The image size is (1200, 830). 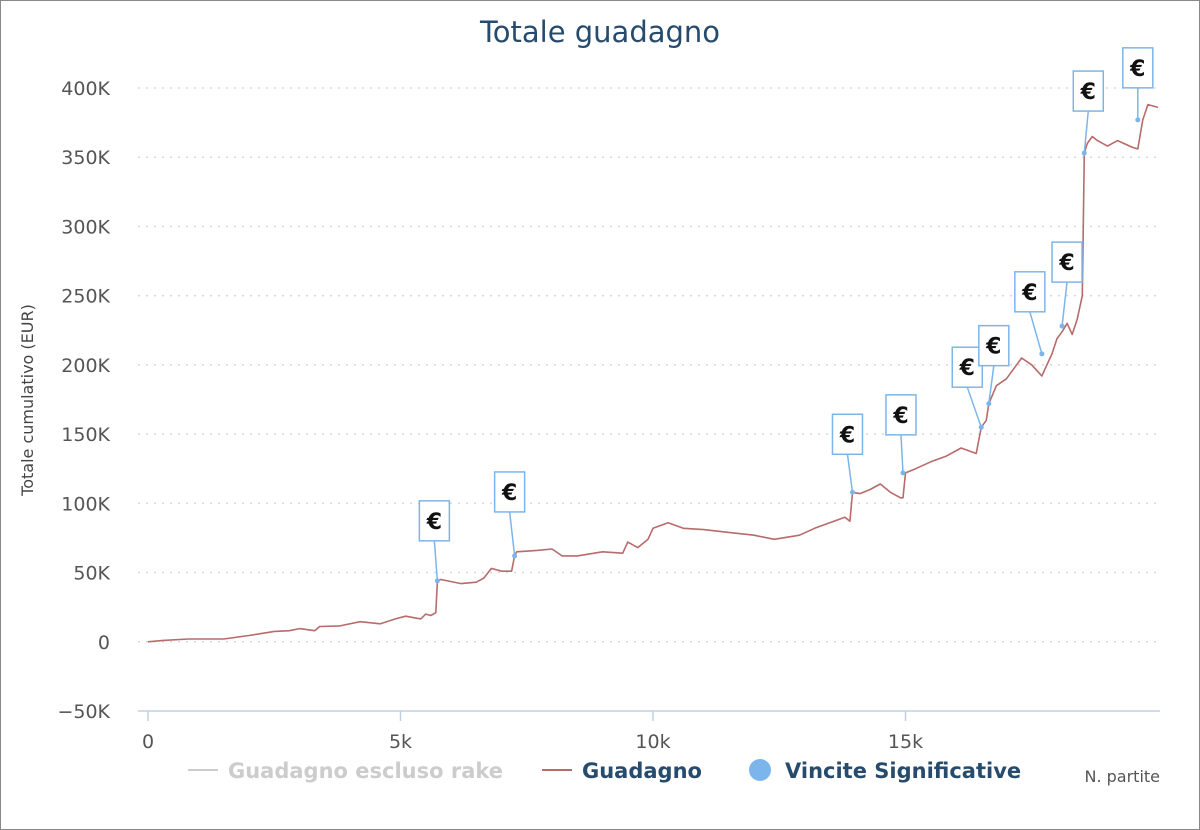 I want to click on legend-label-vincite-significative: Vincite Significative, so click(x=903, y=771).